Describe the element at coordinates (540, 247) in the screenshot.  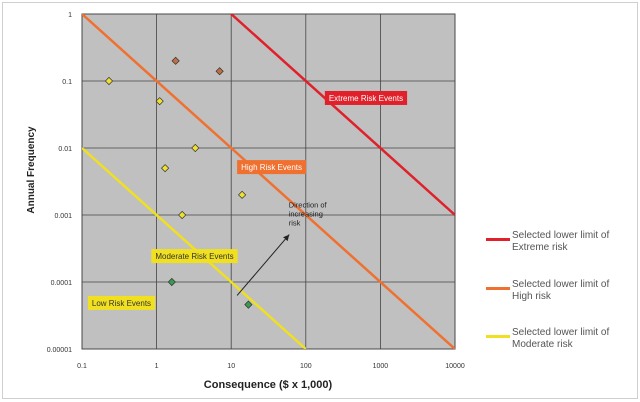
I see `legend-text-line: Extreme risk` at that location.